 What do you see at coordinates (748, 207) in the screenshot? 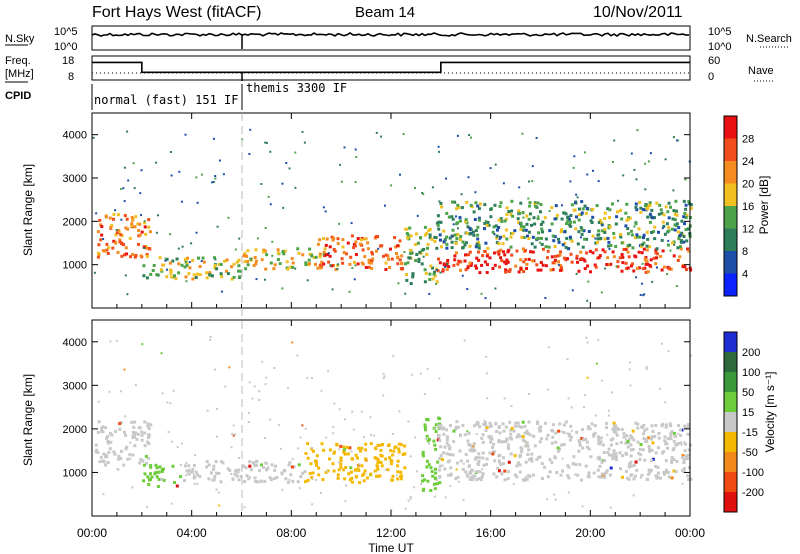
I see `colorbar-tick-label: 16` at bounding box center [748, 207].